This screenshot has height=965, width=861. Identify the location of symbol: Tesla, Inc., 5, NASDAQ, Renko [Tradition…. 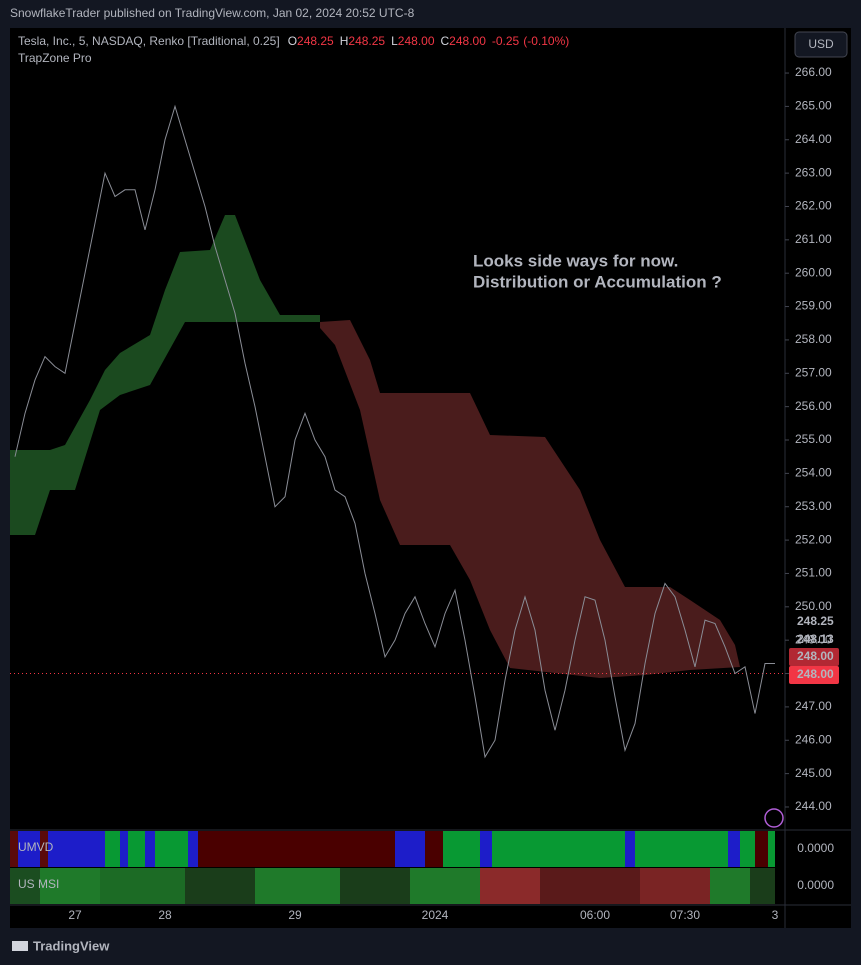
(149, 41).